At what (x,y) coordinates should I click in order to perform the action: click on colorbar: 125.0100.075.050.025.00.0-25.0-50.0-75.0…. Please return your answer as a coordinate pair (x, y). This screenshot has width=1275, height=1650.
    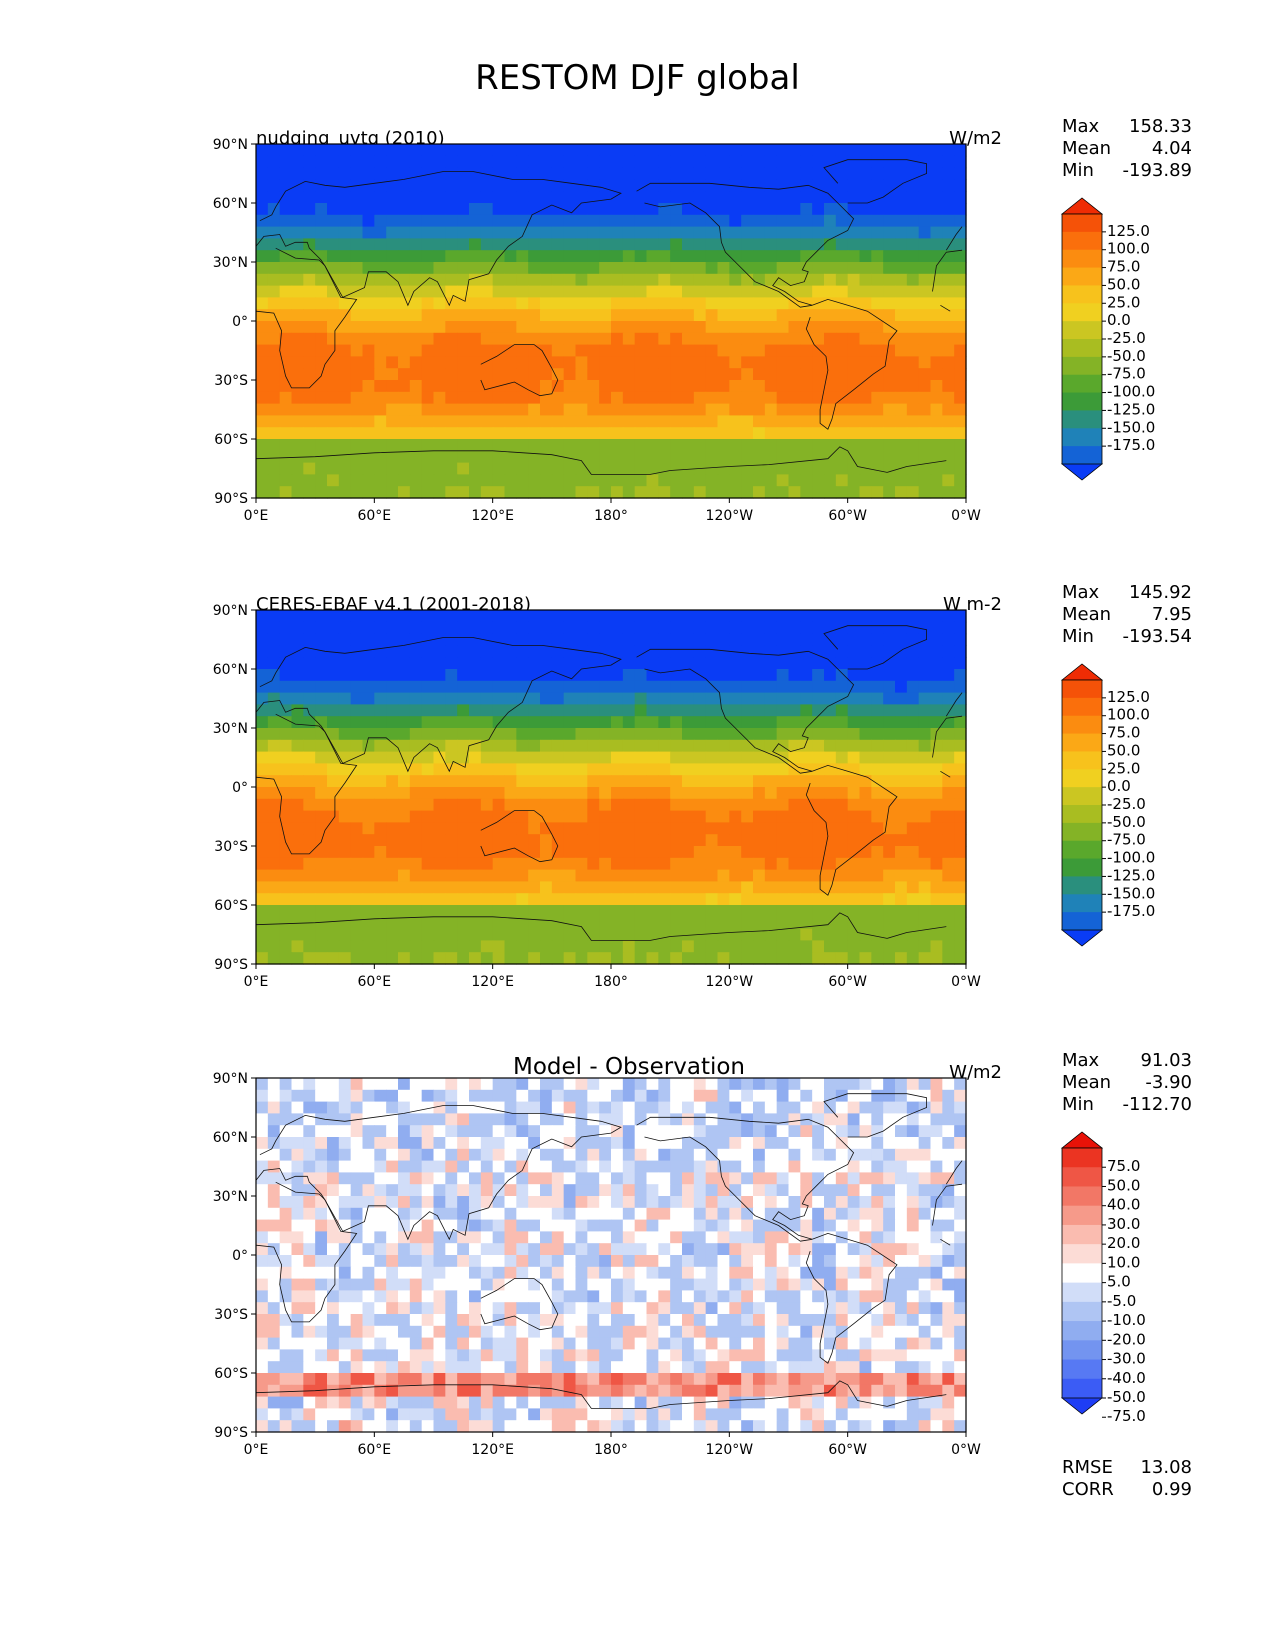
    Looking at the image, I should click on (1107, 339).